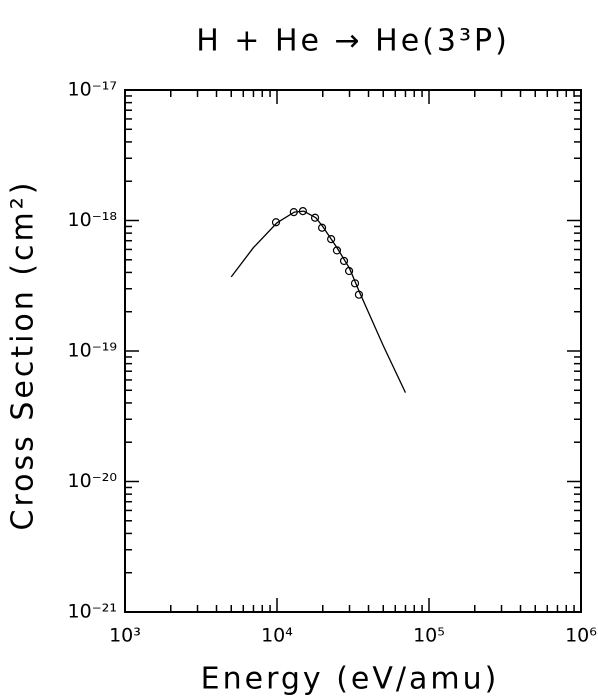  I want to click on y-tick-label: 10⁻²¹, so click(92, 612).